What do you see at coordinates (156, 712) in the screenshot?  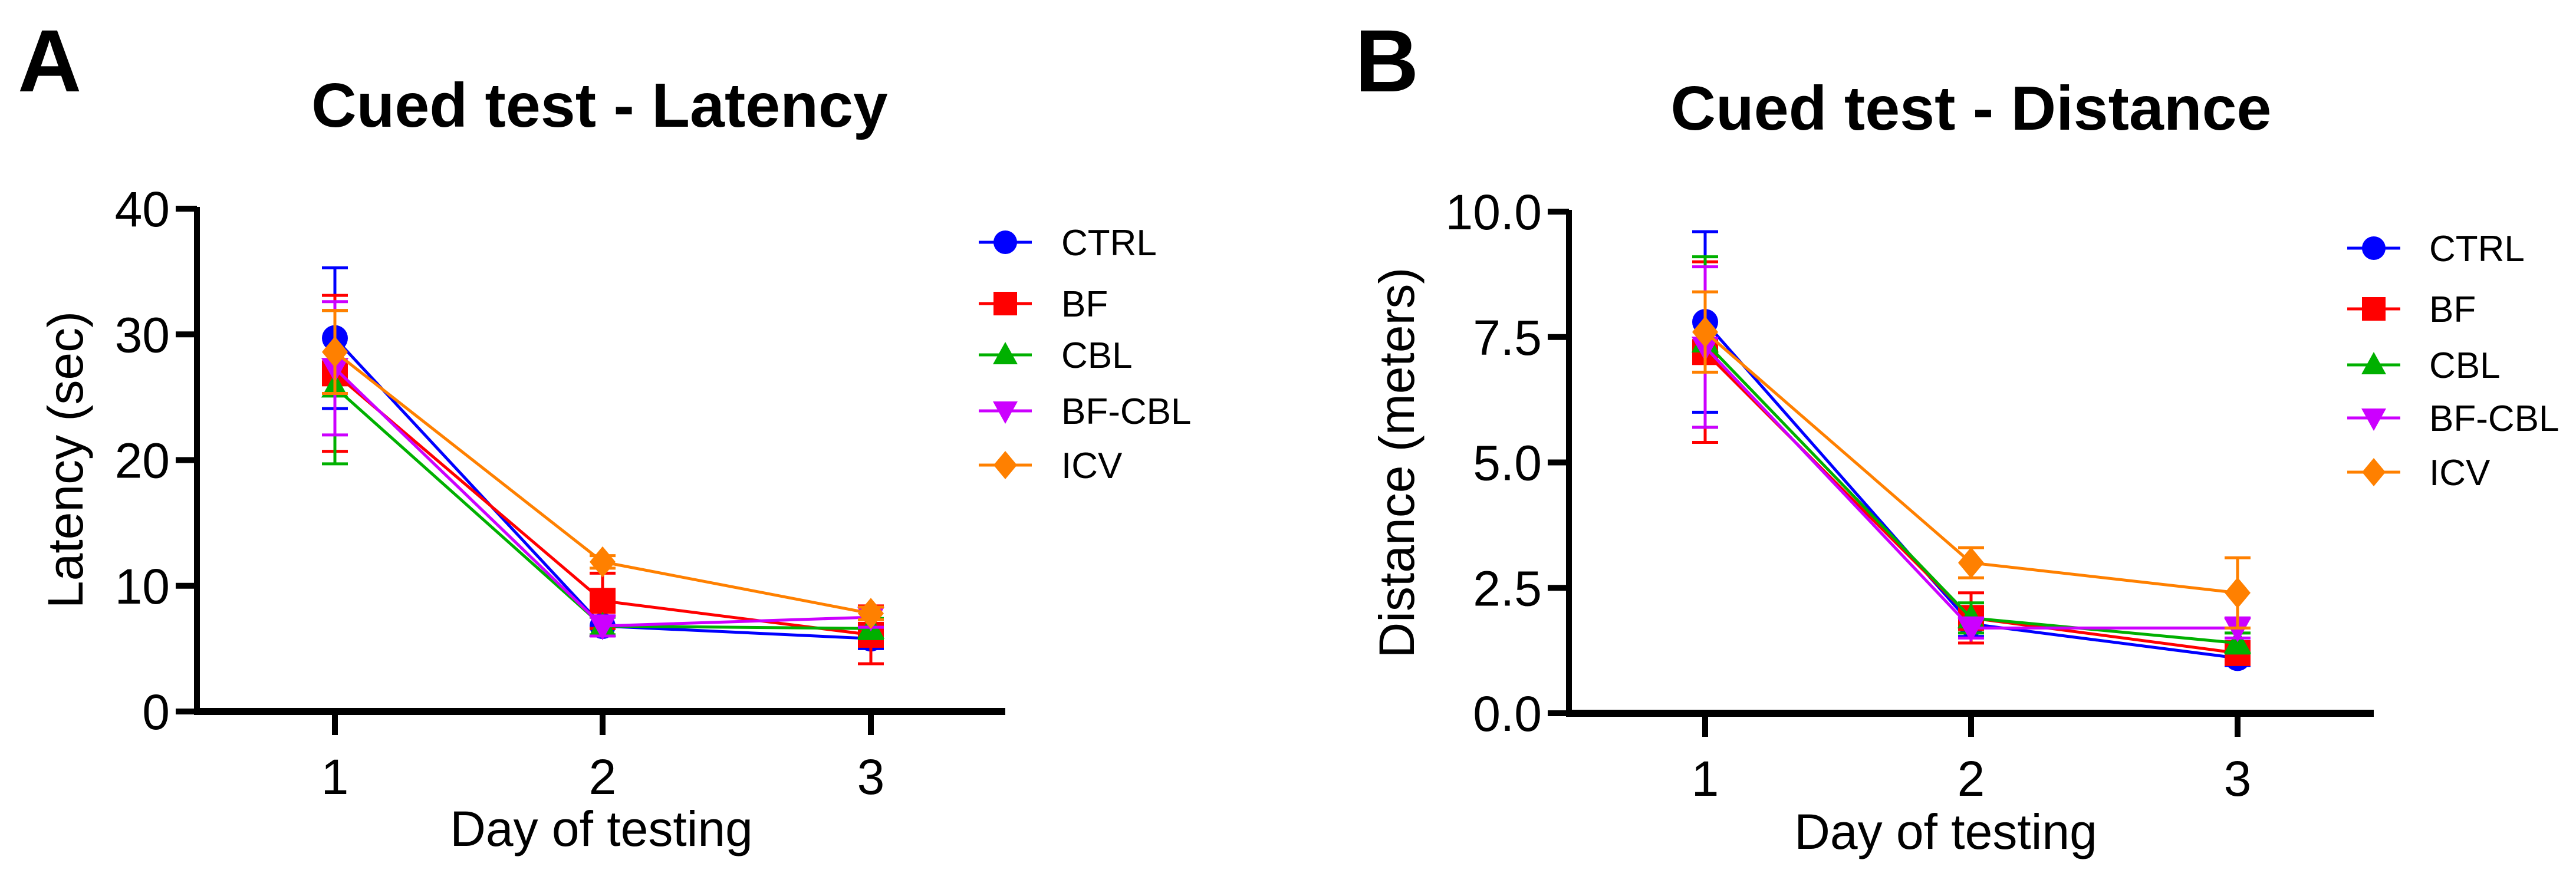 I see `y-tick-label: 0` at bounding box center [156, 712].